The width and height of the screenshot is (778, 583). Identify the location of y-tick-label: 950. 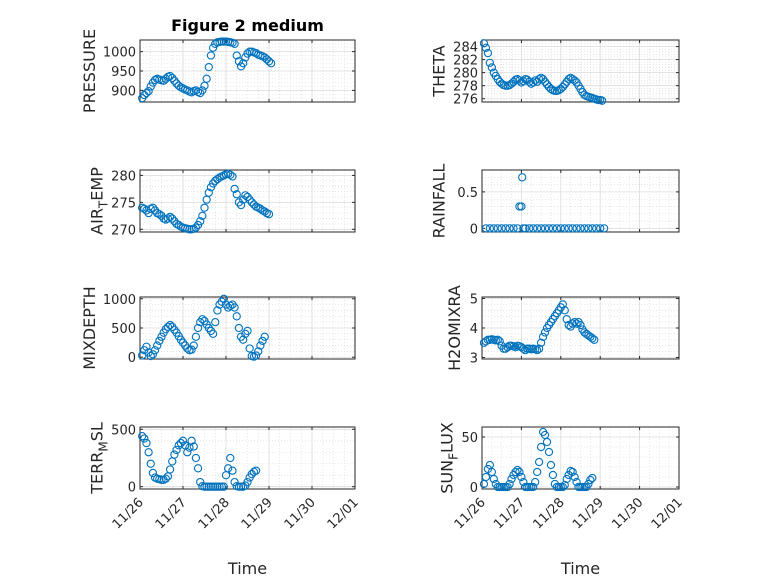
(123, 72).